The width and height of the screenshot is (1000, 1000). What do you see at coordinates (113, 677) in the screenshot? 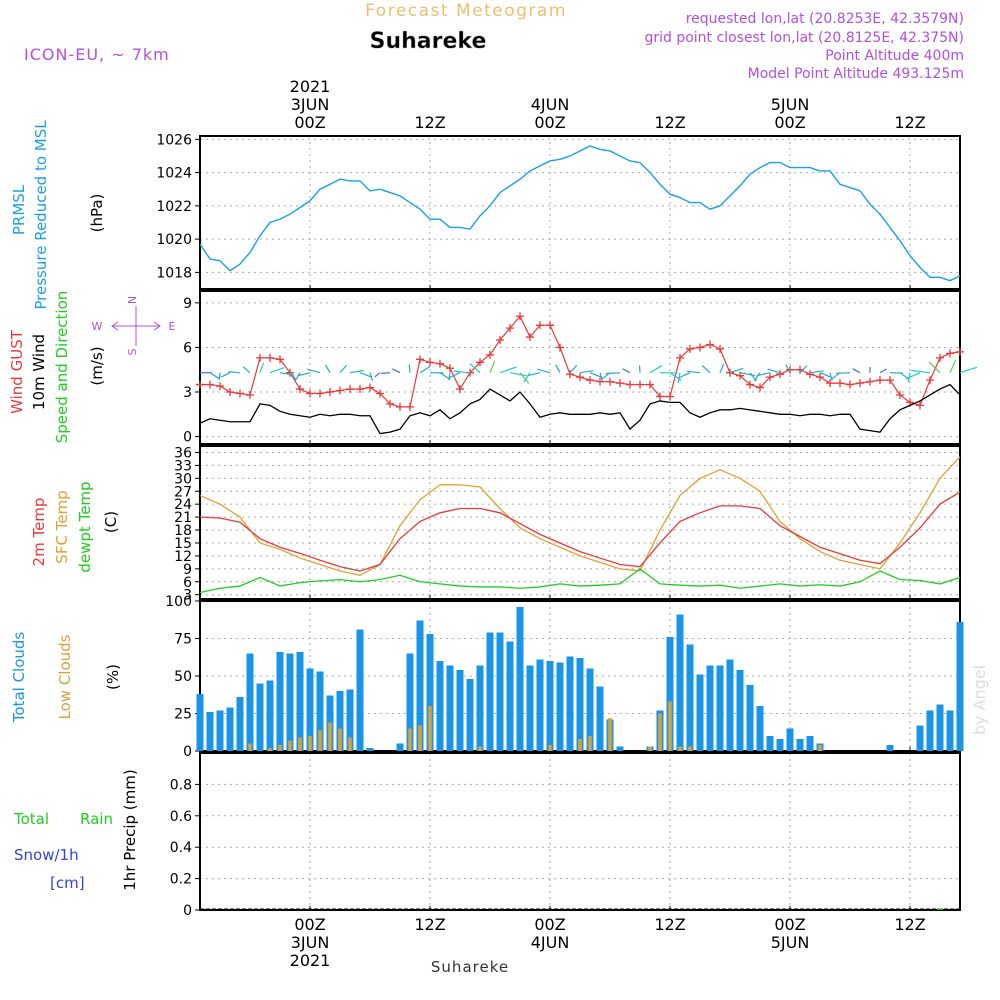
I see `clouds-unit: (%)` at bounding box center [113, 677].